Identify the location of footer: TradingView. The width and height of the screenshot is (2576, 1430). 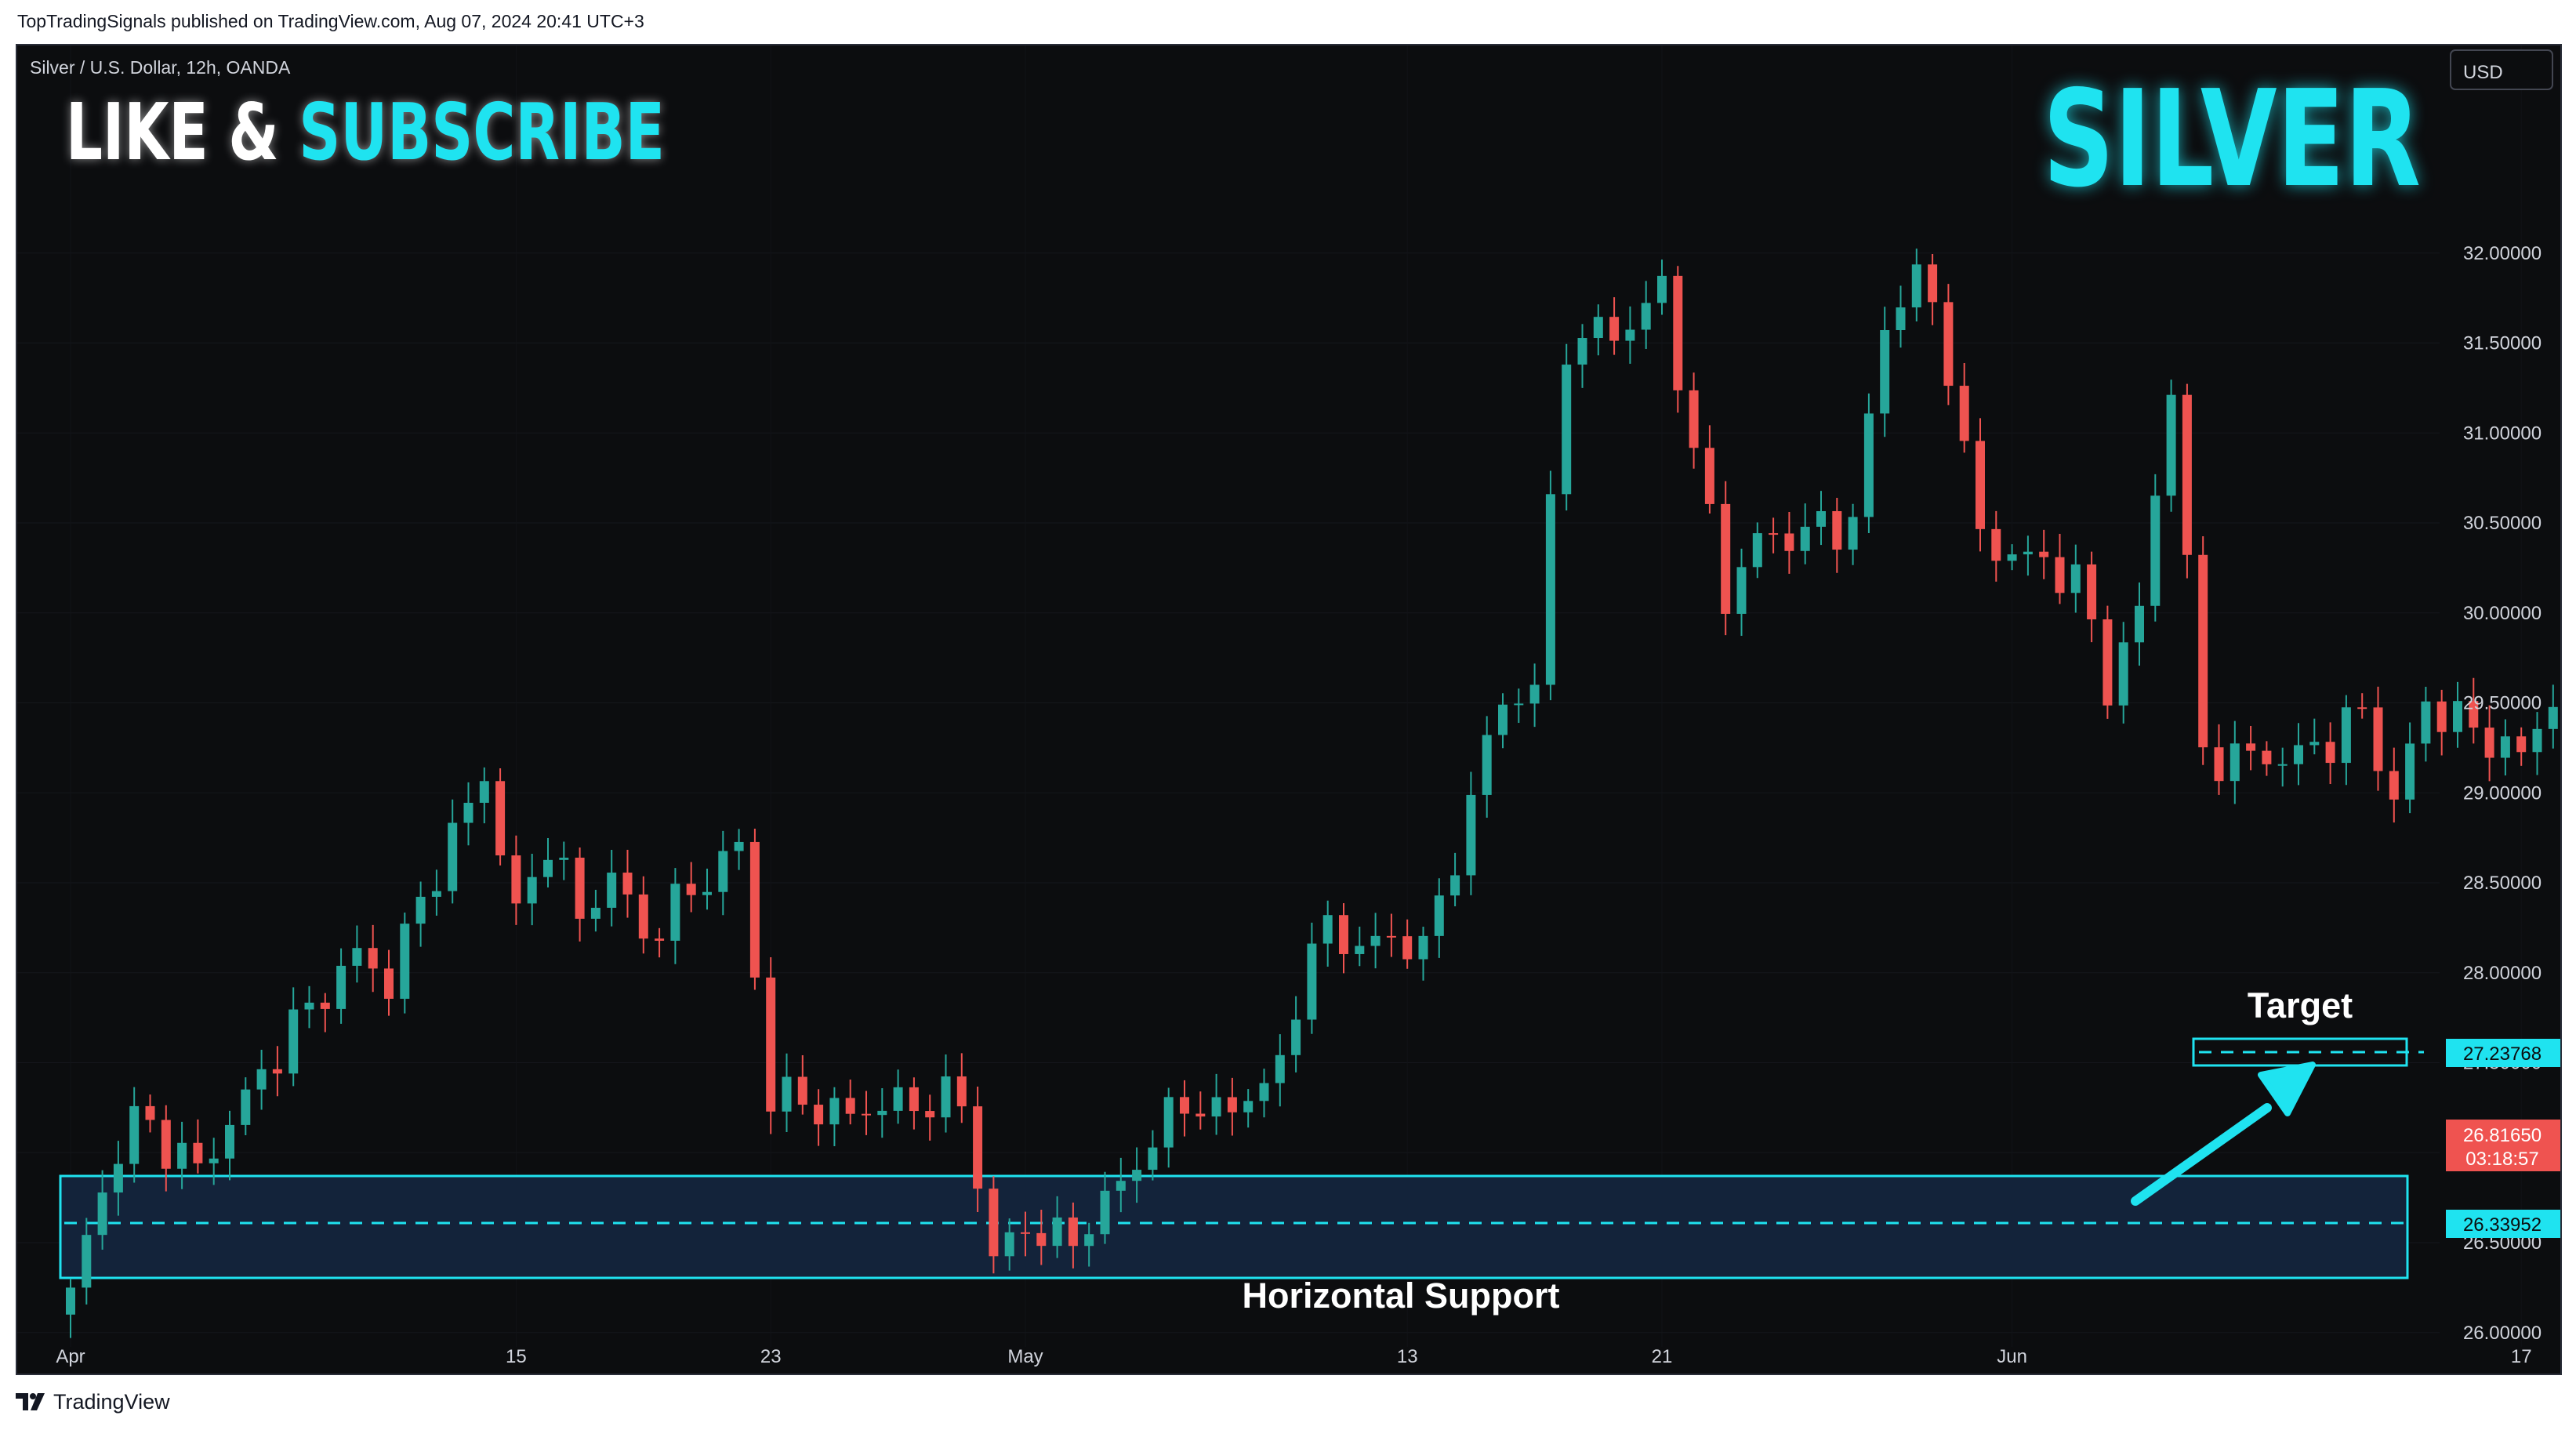
(93, 1401).